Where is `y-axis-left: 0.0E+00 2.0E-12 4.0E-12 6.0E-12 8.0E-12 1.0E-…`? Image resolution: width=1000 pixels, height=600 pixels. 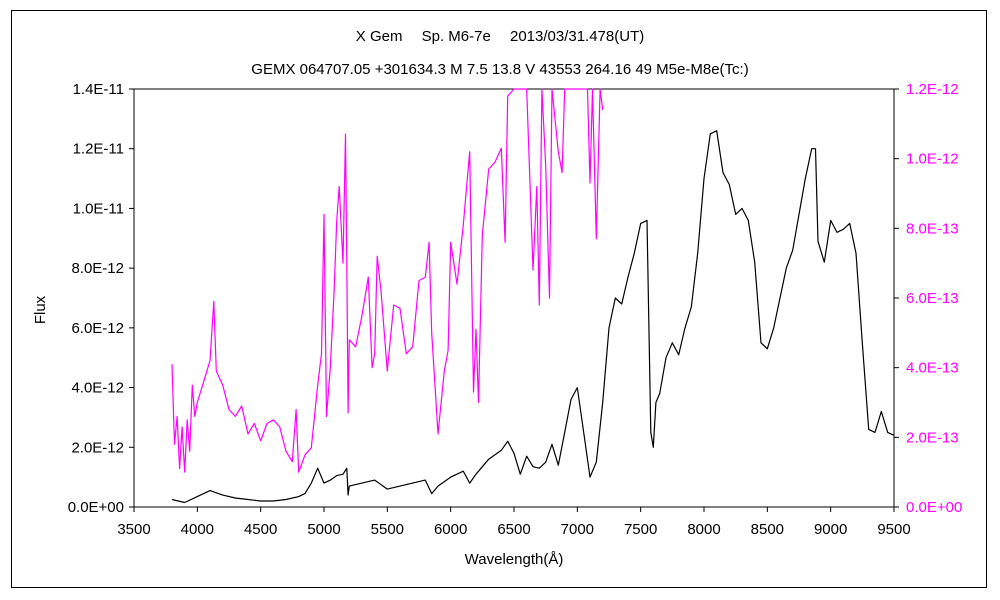 y-axis-left: 0.0E+00 2.0E-12 4.0E-12 6.0E-12 8.0E-12 1.0E-… is located at coordinates (101, 298).